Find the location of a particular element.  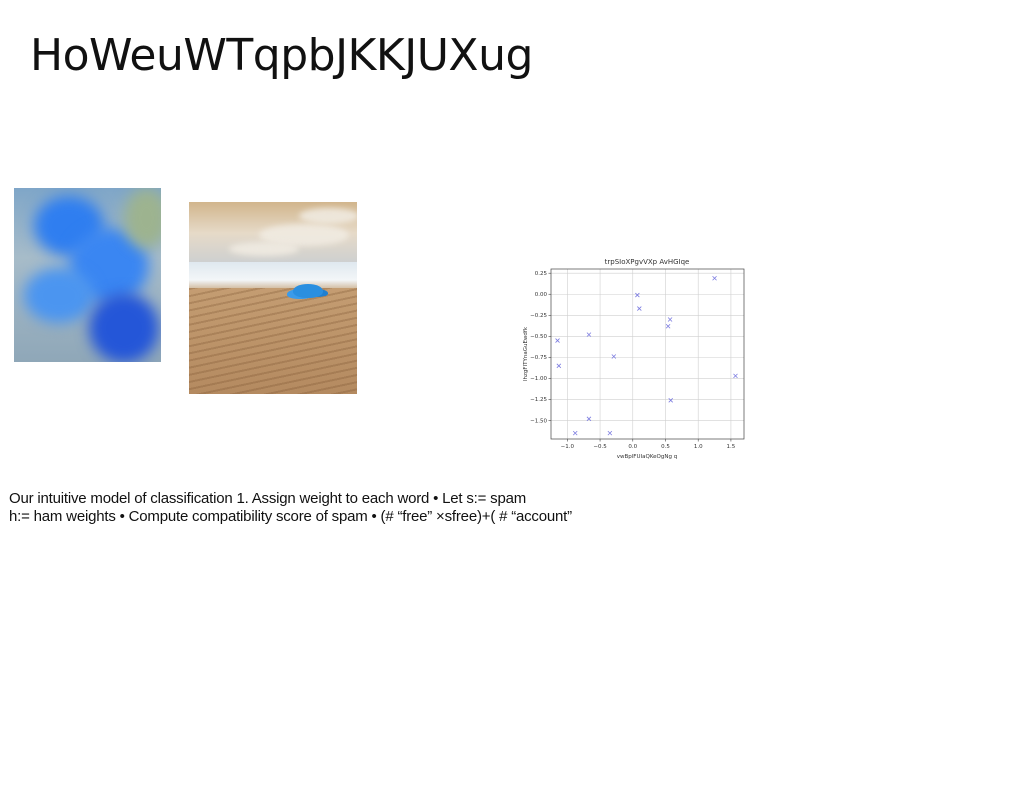

chart-y-tick-label: −1.25 is located at coordinates (538, 400).